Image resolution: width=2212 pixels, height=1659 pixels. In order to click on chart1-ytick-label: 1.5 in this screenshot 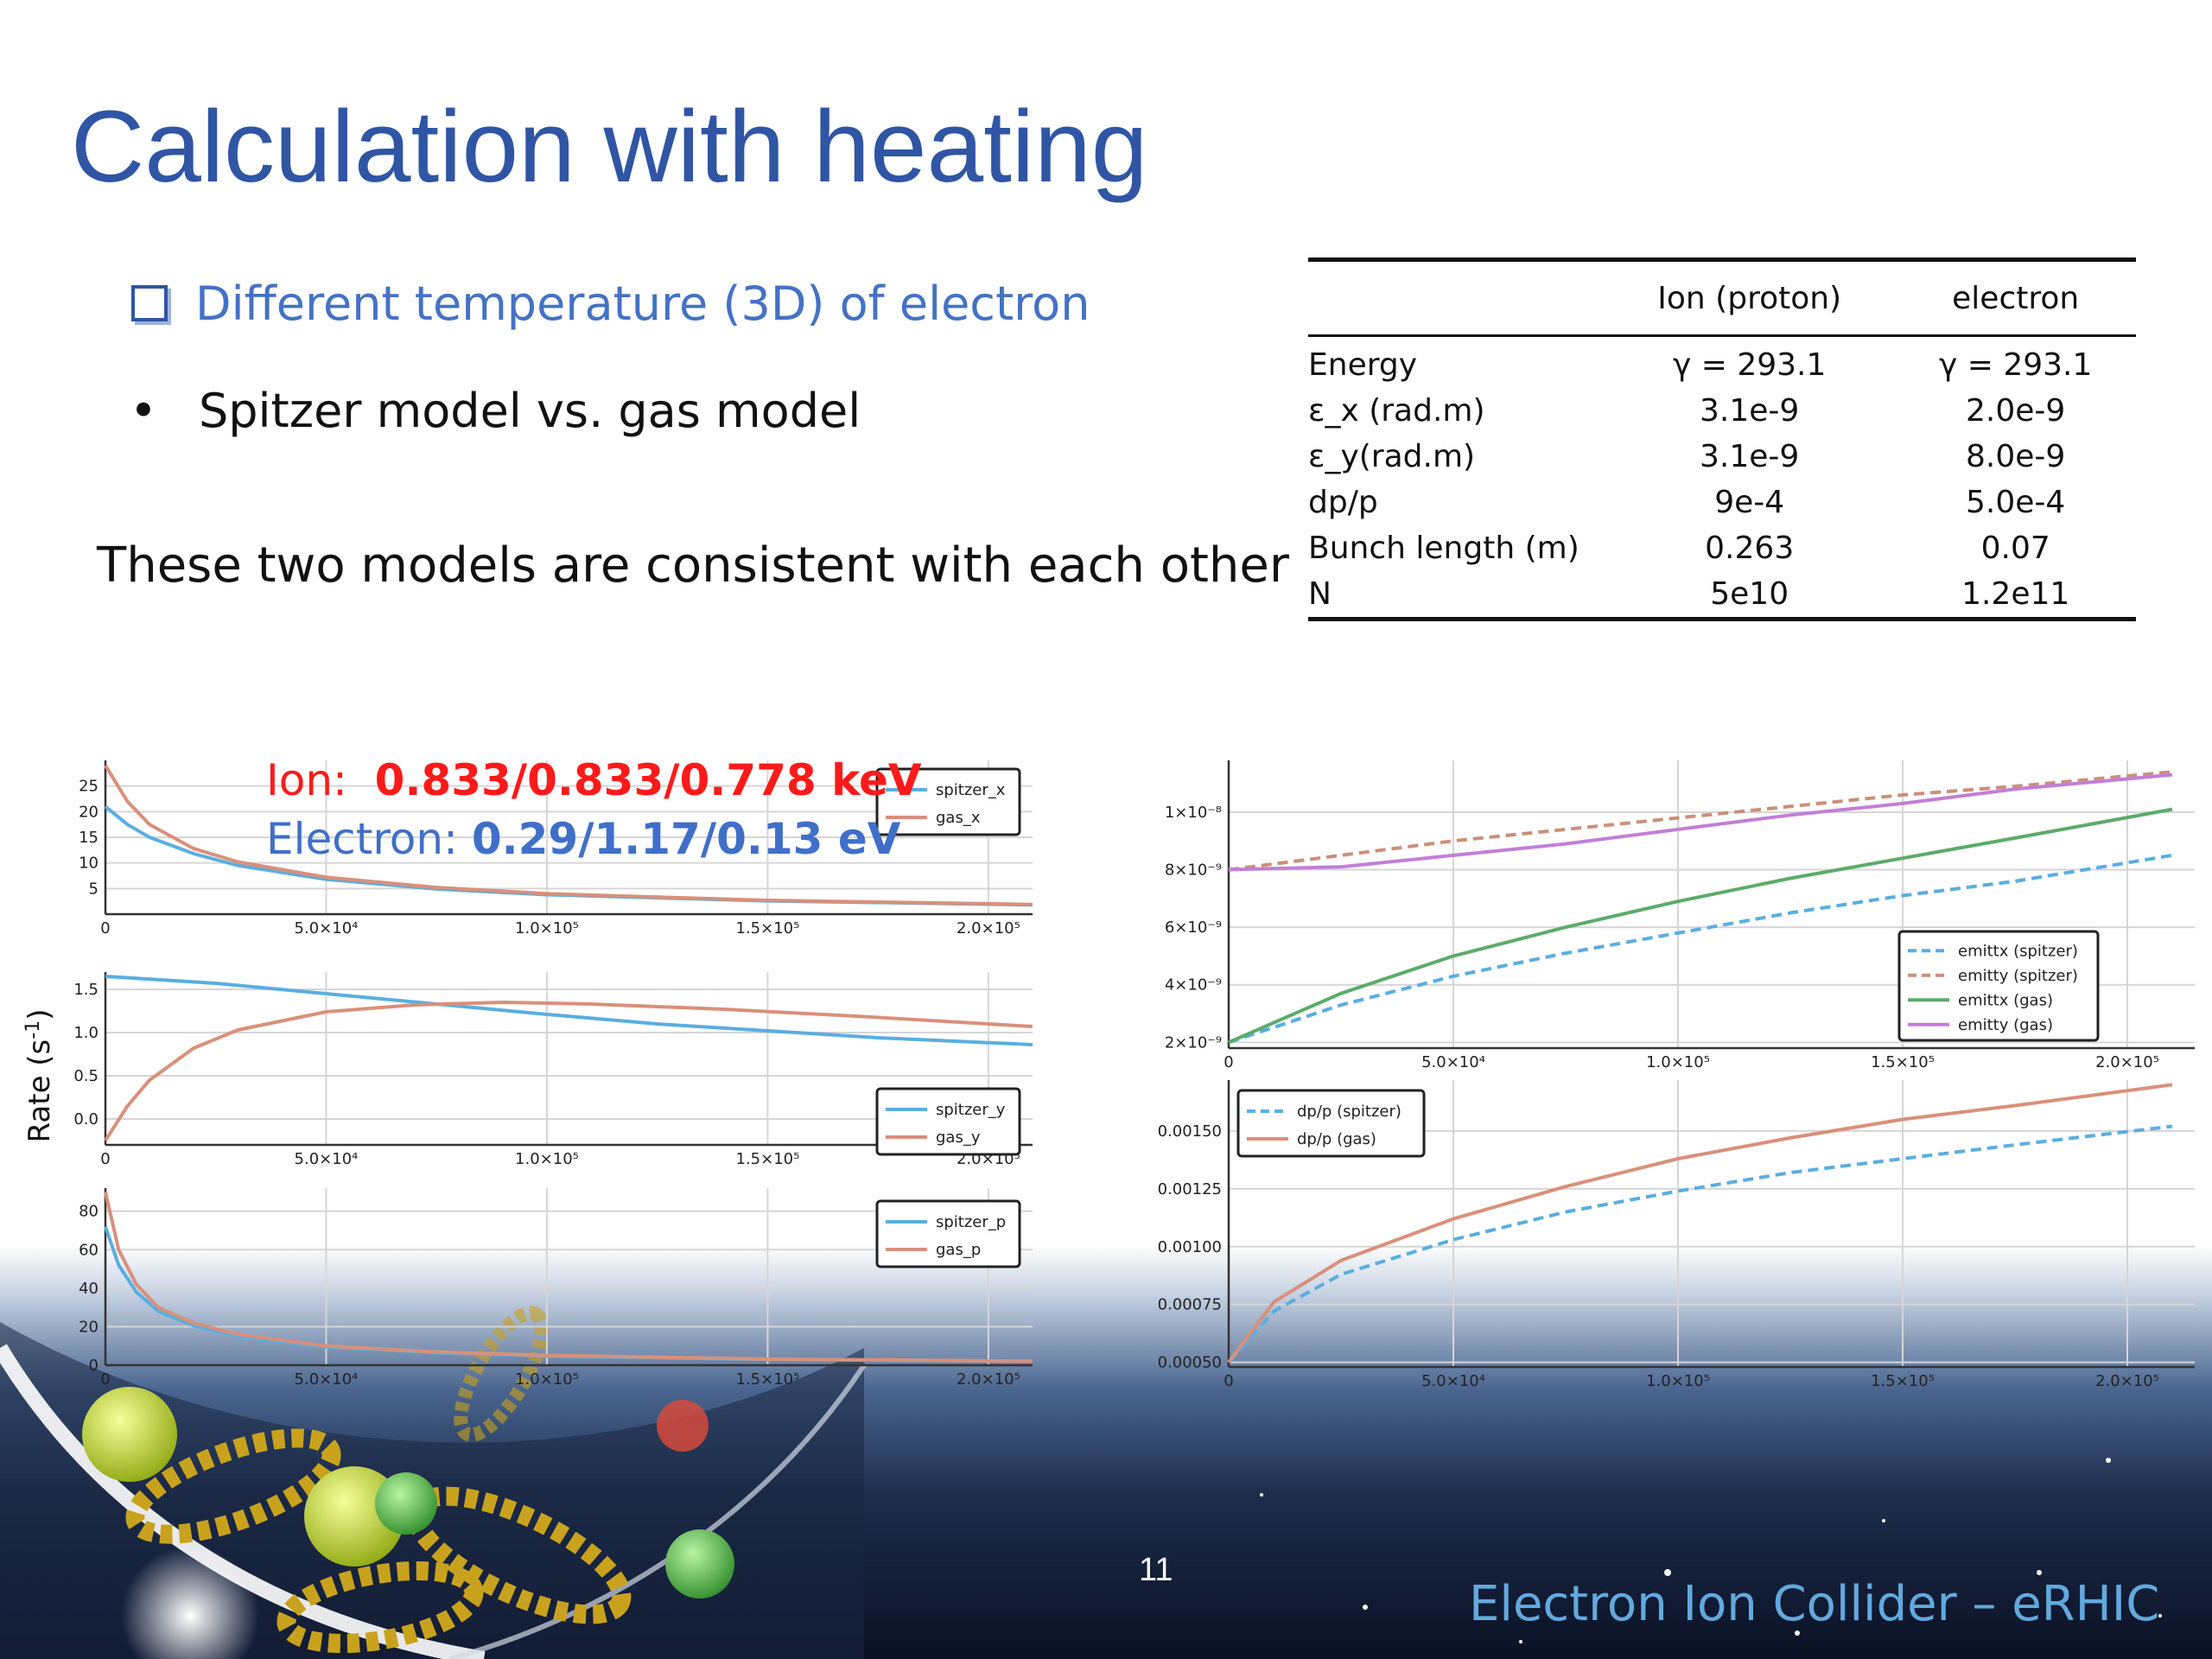, I will do `click(86, 990)`.